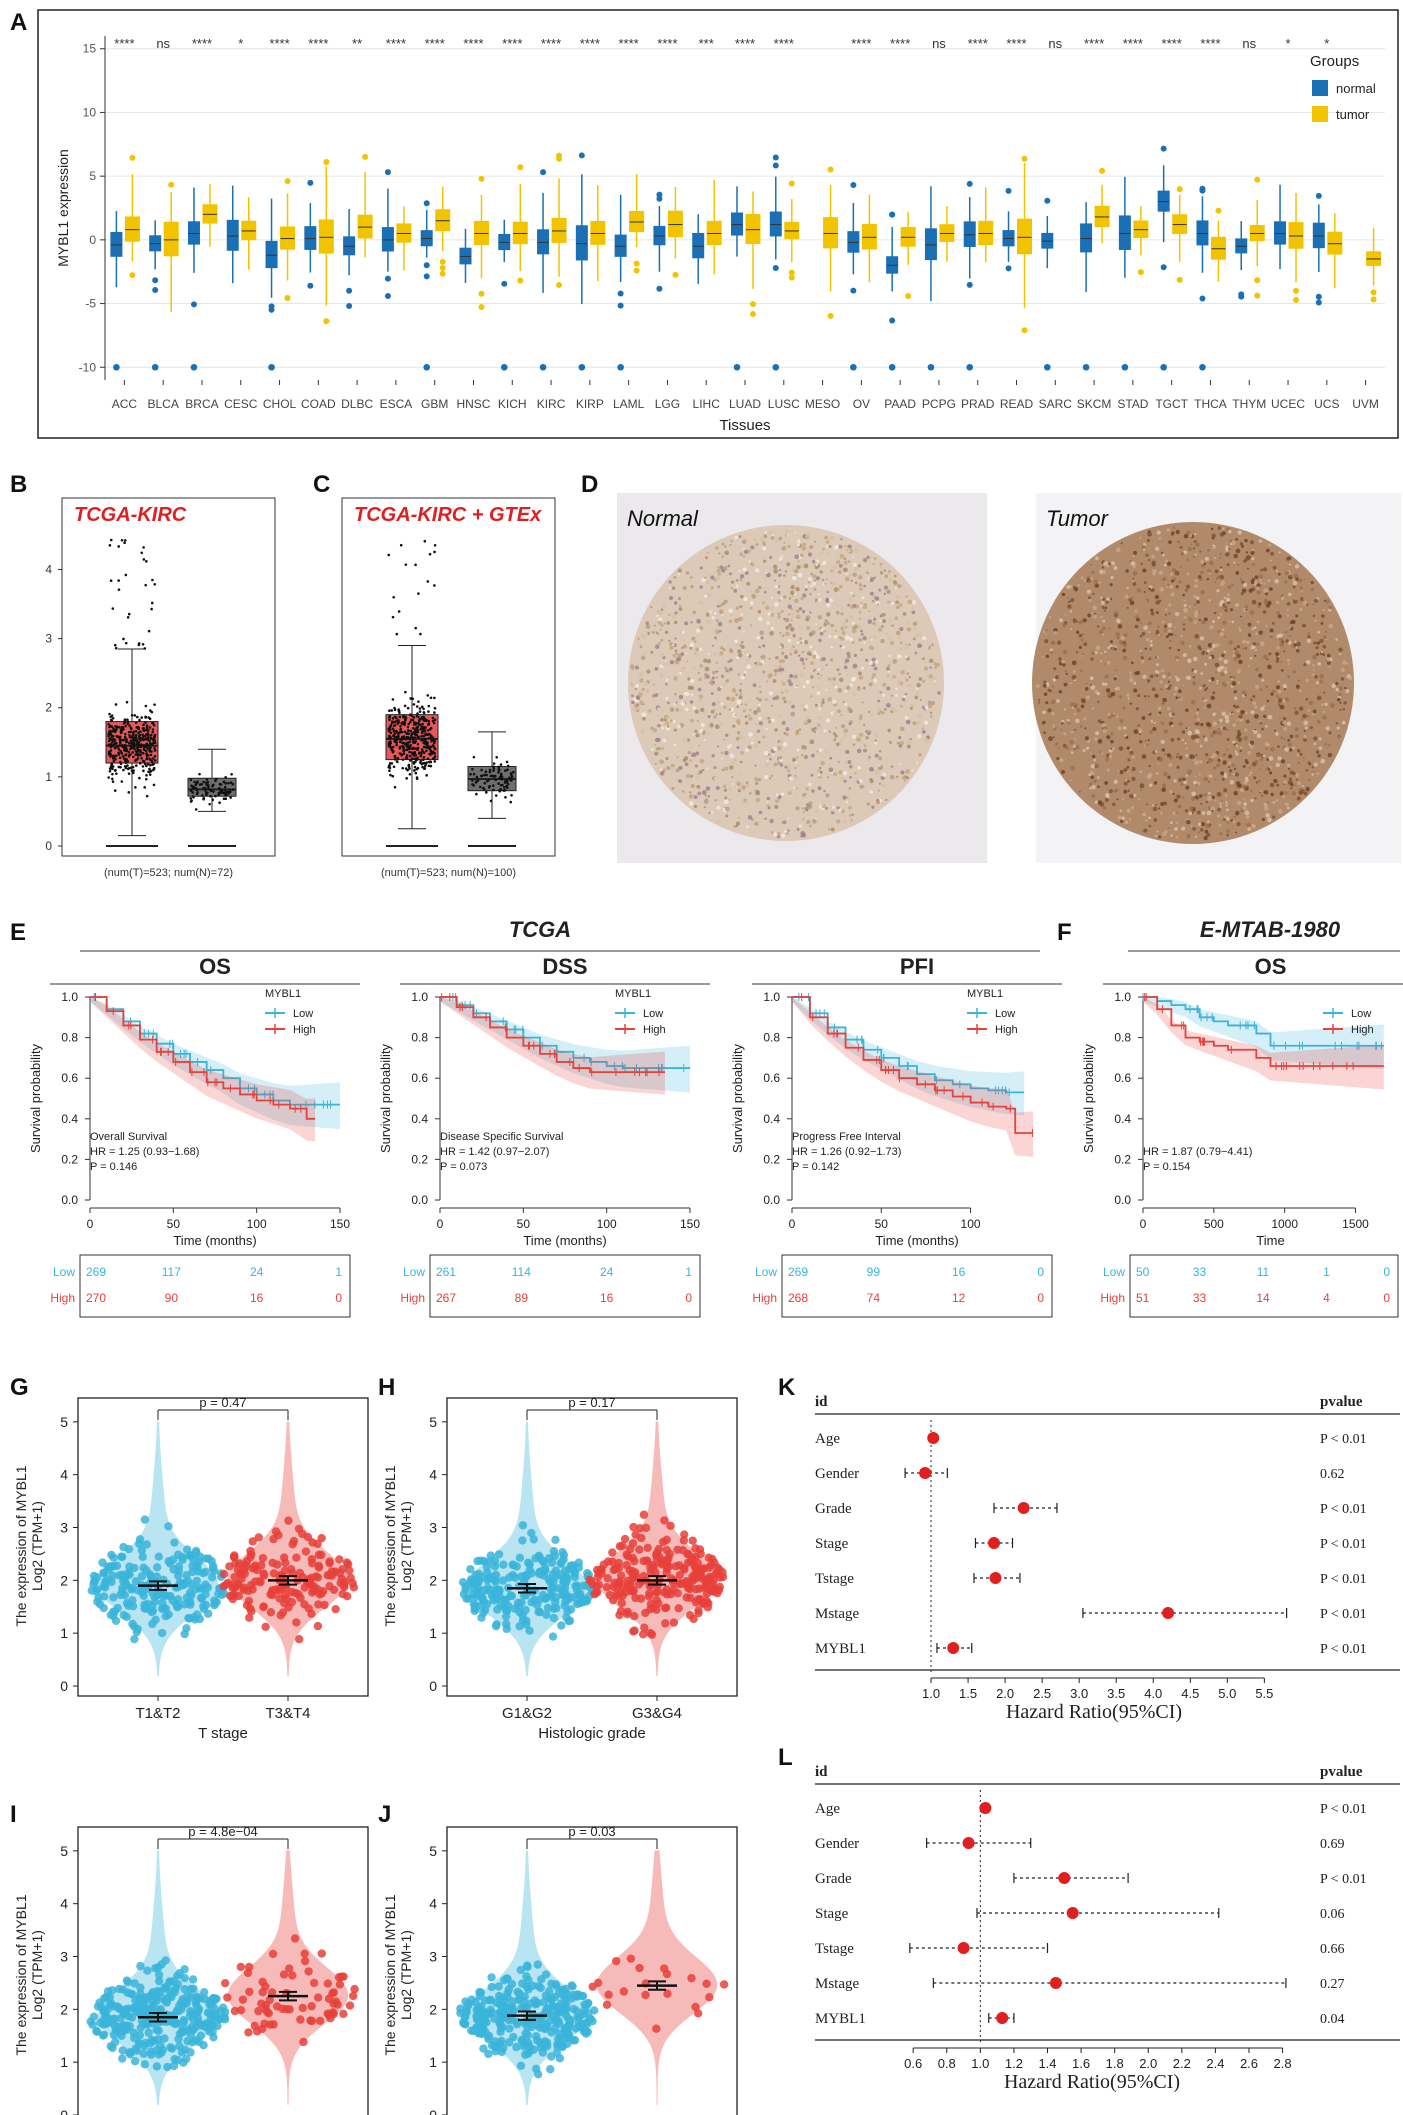  What do you see at coordinates (448, 688) in the screenshot?
I see `panel-c: TCGA-KIRC + GTEx(num(T)=523; num(N)=100)` at bounding box center [448, 688].